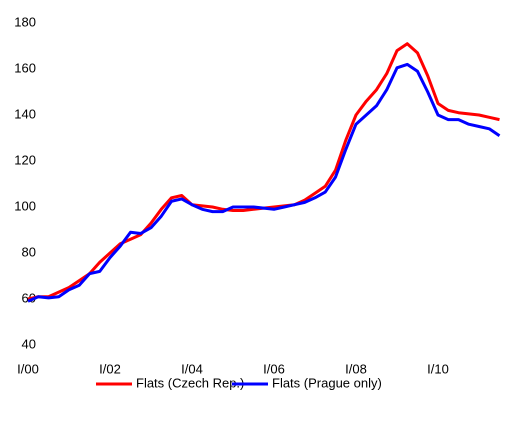  What do you see at coordinates (29, 343) in the screenshot?
I see `y-tick-label: 40` at bounding box center [29, 343].